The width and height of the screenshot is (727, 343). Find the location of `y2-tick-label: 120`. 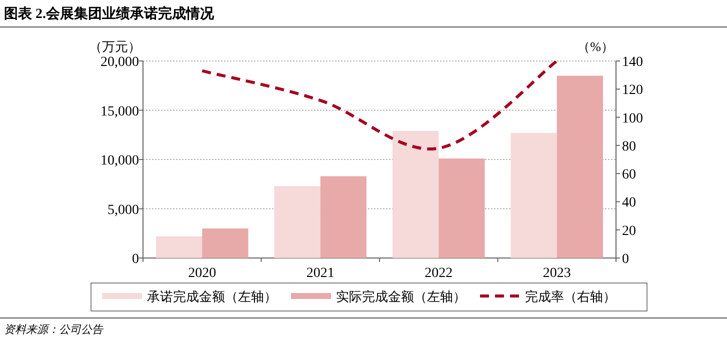

y2-tick-label: 120 is located at coordinates (632, 90).